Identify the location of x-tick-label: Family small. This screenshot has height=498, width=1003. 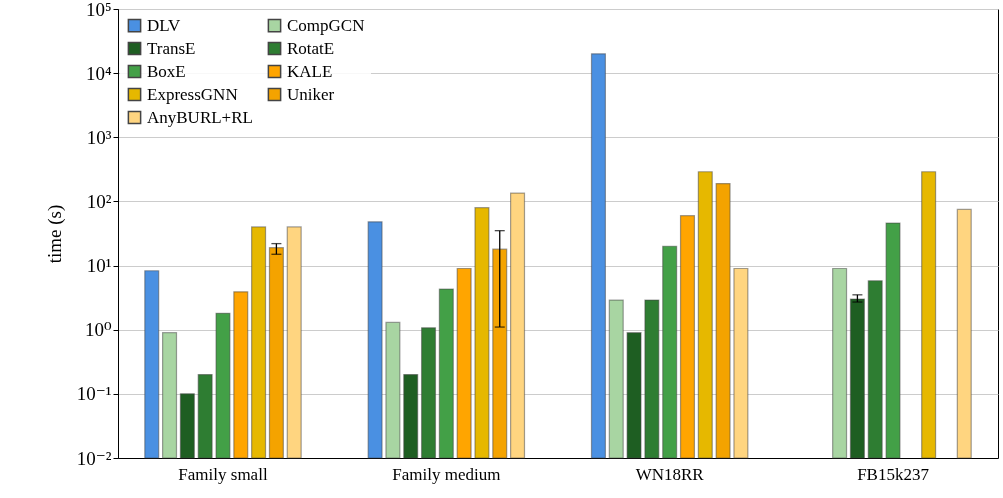
(223, 474).